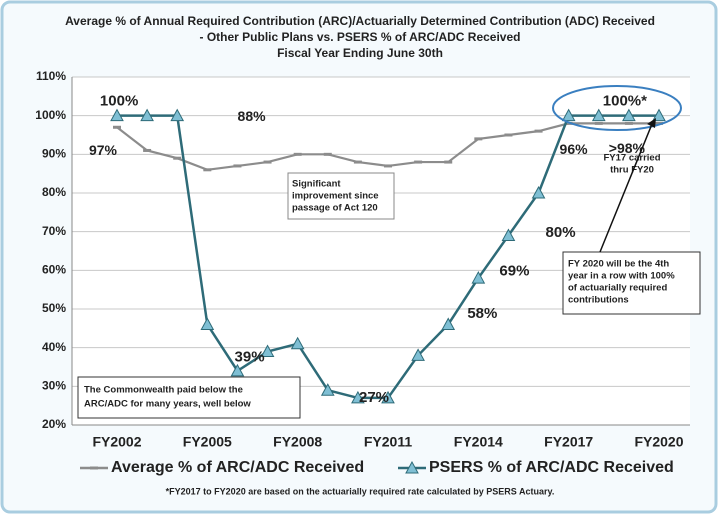 This screenshot has width=718, height=514. I want to click on data-label: 100%*, so click(625, 101).